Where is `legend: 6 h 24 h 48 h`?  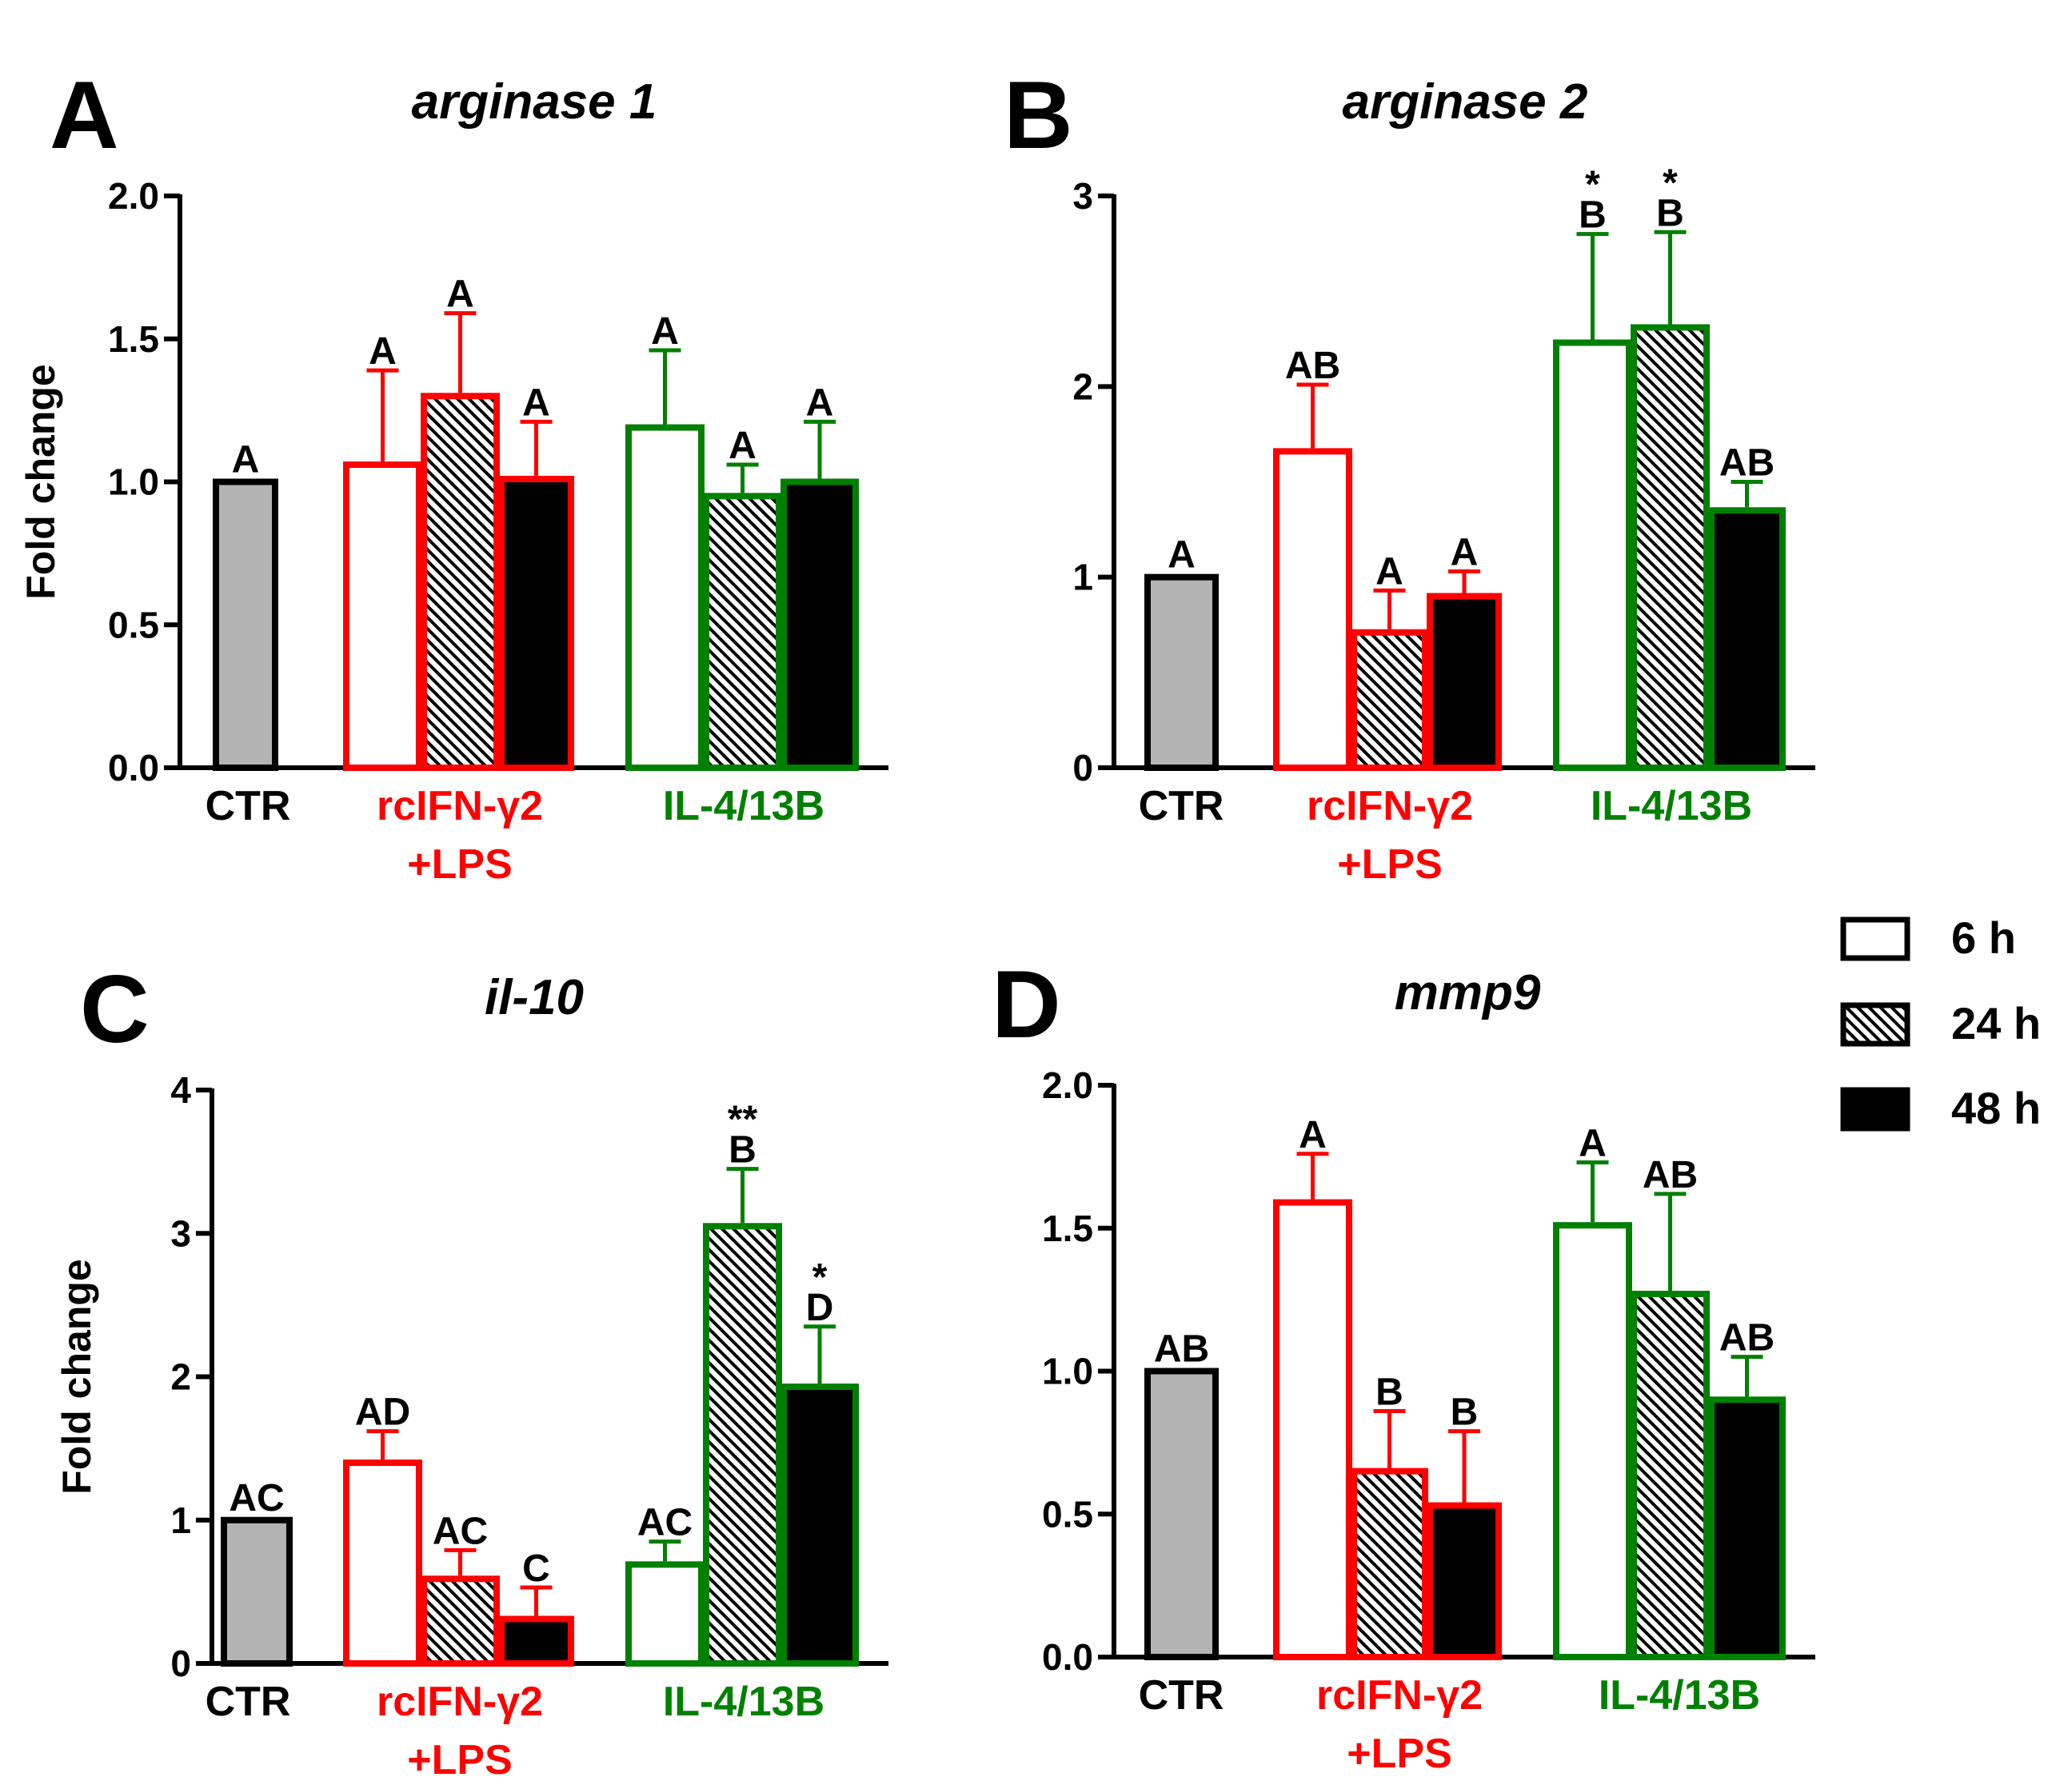
legend: 6 h 24 h 48 h is located at coordinates (1940, 1022).